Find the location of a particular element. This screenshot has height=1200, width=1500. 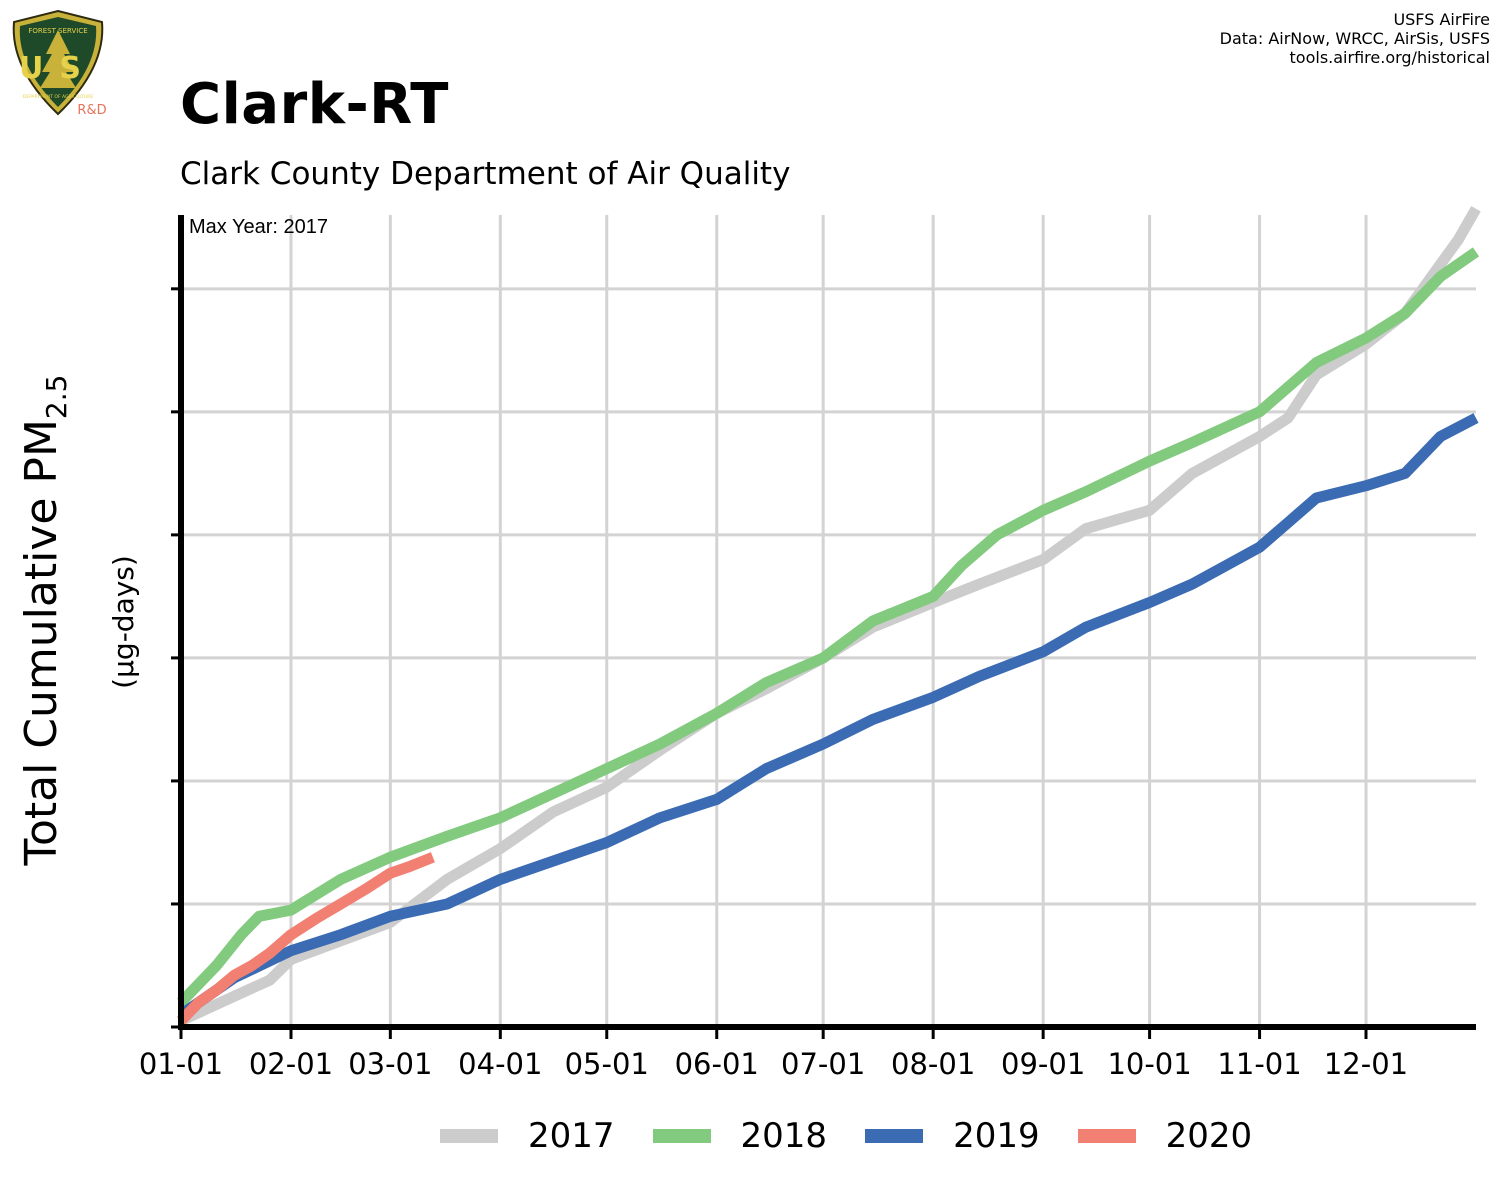

page-subtitle: Clark County Department of Air Quality is located at coordinates (485, 174).